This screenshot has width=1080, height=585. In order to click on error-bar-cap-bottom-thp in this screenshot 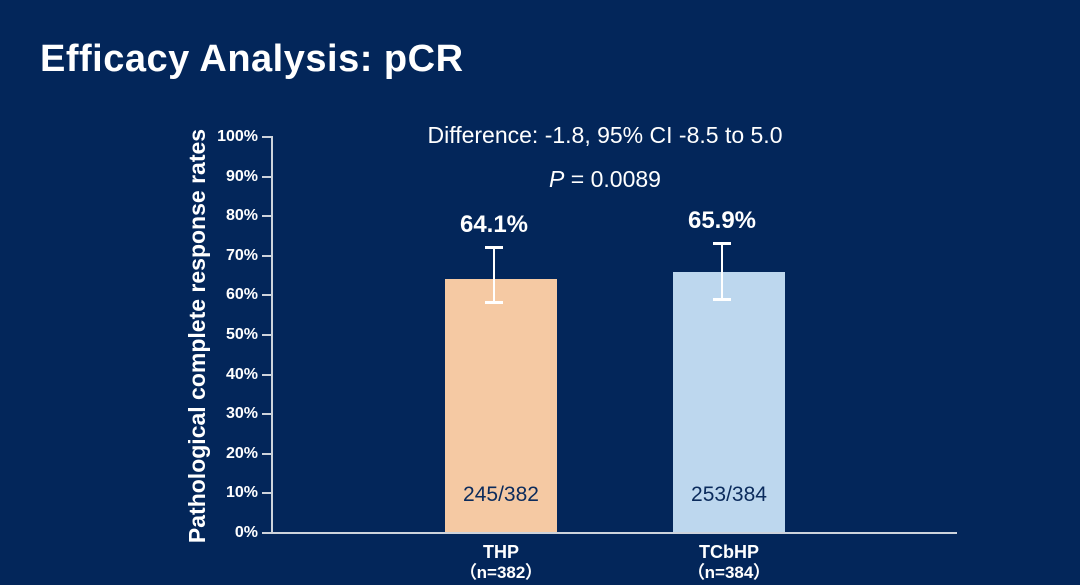, I will do `click(494, 302)`.